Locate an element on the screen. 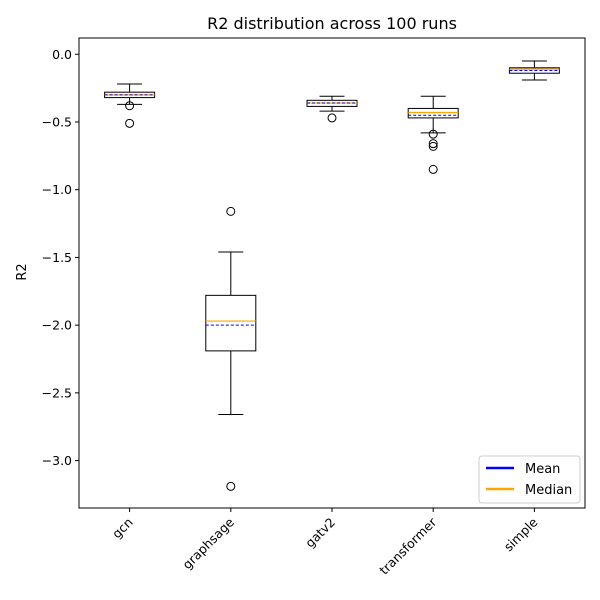  legend: Mean Median is located at coordinates (529, 479).